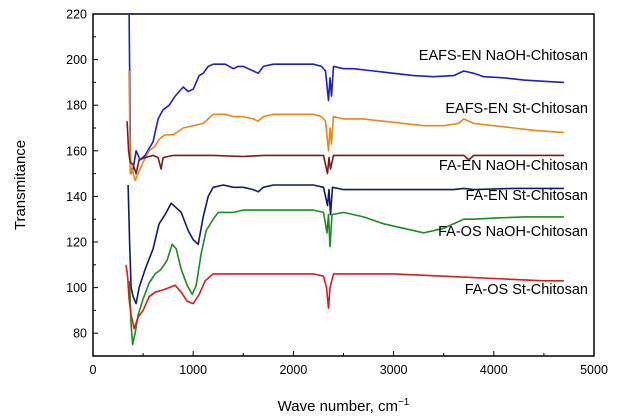  Describe the element at coordinates (494, 370) in the screenshot. I see `x-tick-label: 4000` at that location.